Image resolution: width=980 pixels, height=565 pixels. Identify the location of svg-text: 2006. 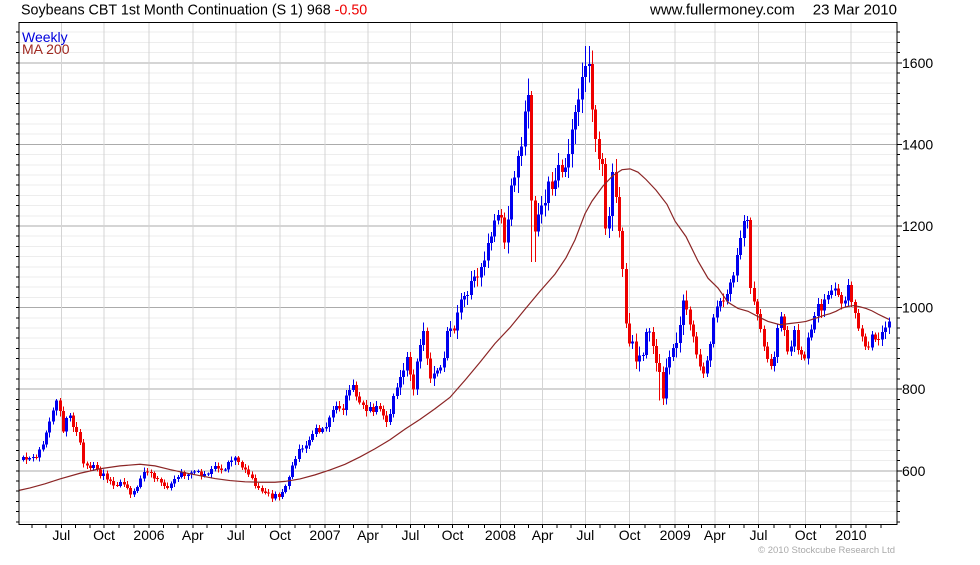
(148, 535).